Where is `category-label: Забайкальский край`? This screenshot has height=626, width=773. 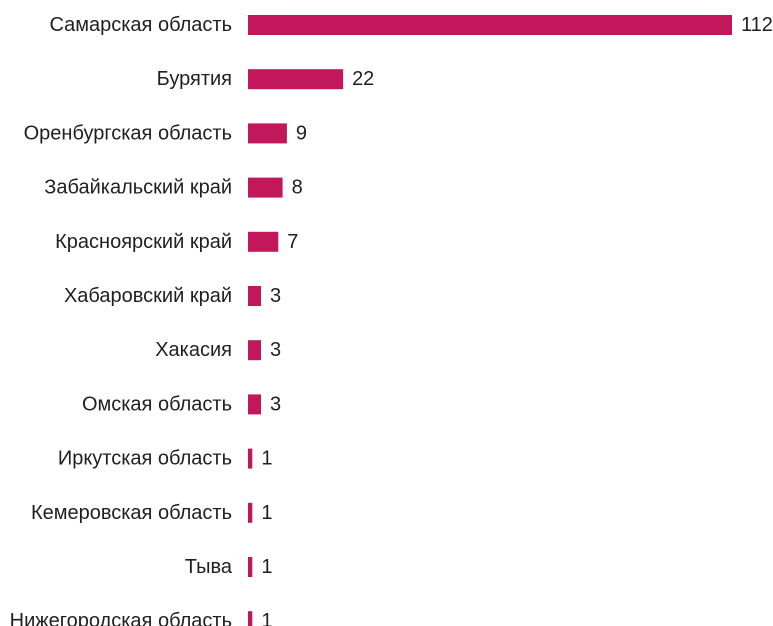
category-label: Забайкальский край is located at coordinates (138, 188).